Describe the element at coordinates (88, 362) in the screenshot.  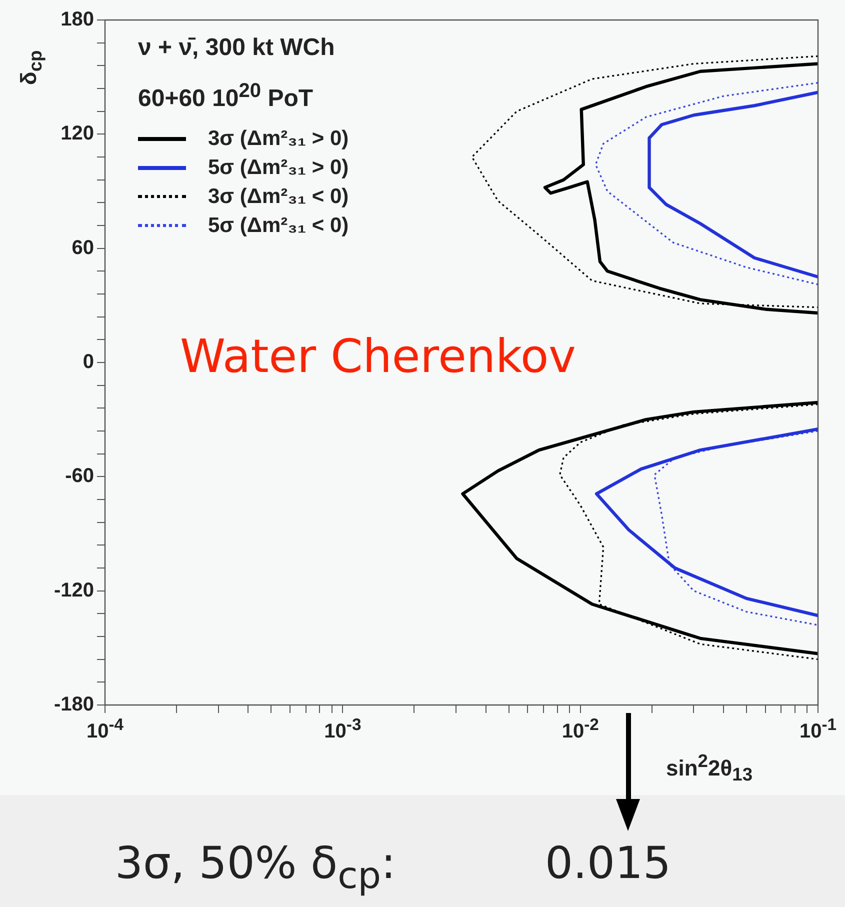
I see `y-tick-label: 0` at that location.